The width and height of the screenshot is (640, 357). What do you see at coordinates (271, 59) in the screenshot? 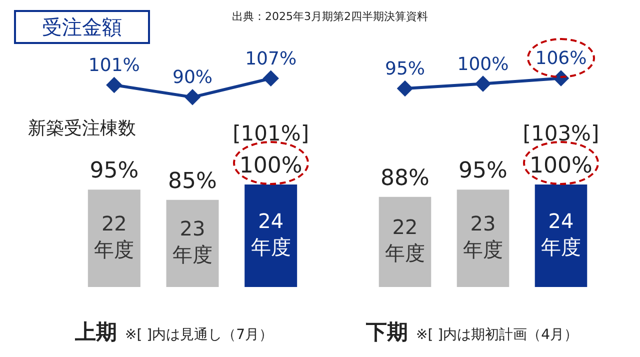
I see `data-label: 107%` at bounding box center [271, 59].